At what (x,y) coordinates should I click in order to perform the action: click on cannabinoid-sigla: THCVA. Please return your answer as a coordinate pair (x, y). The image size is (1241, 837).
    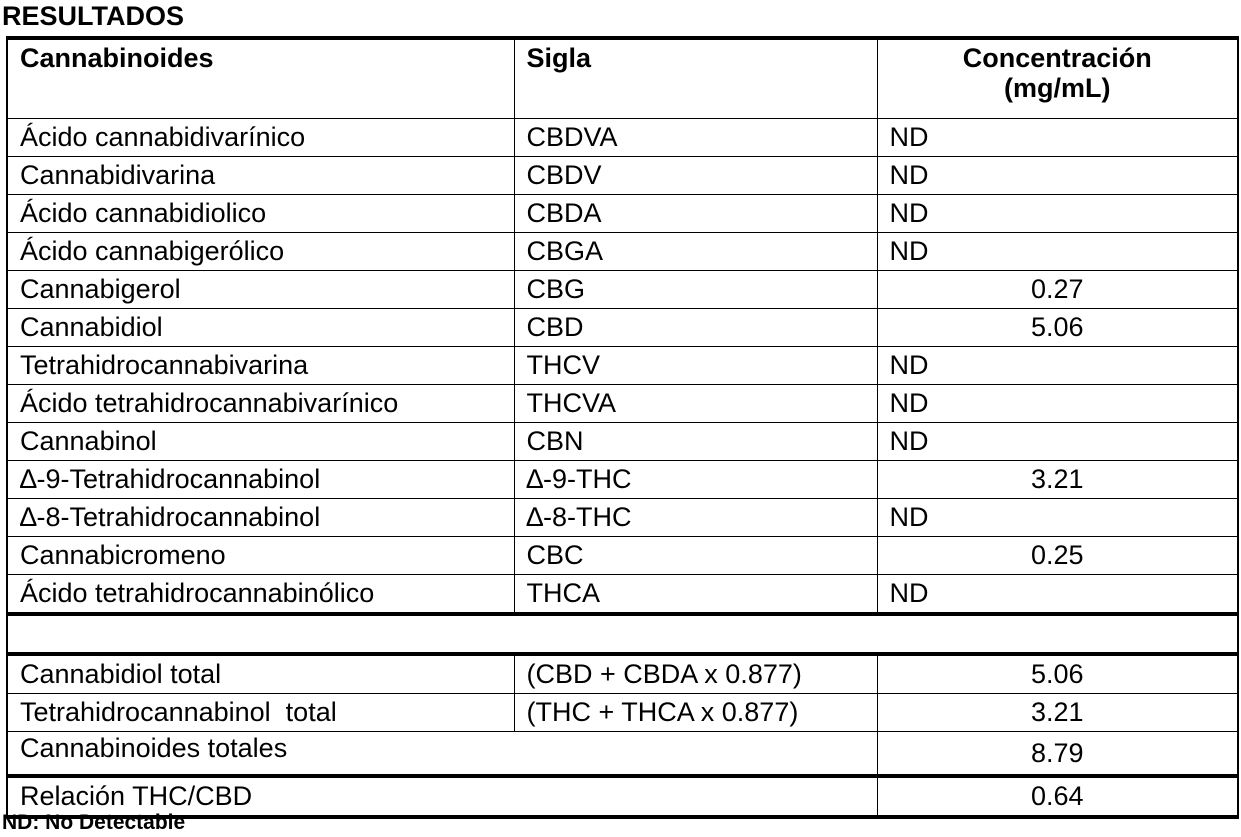
    Looking at the image, I should click on (695, 403).